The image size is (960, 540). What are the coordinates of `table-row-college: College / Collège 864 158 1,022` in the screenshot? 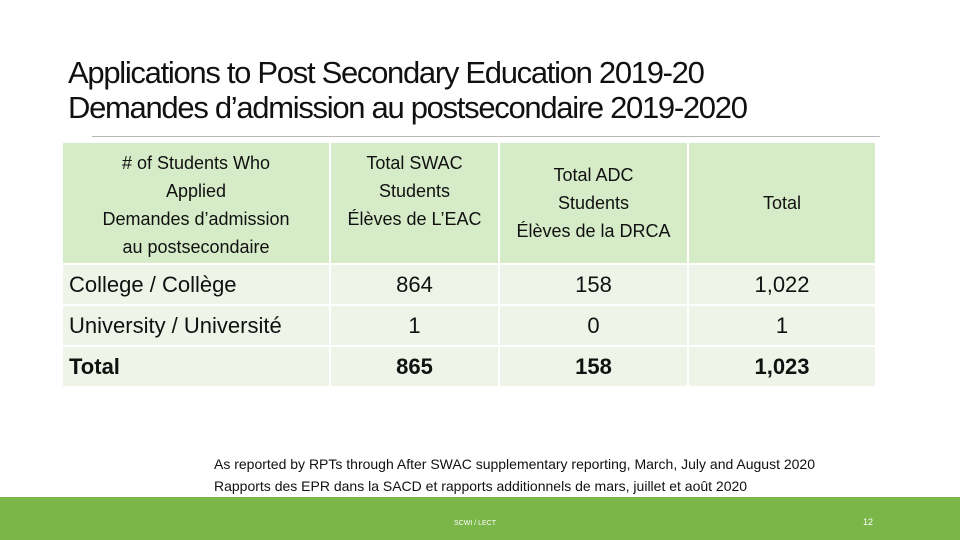 It's located at (469, 284).